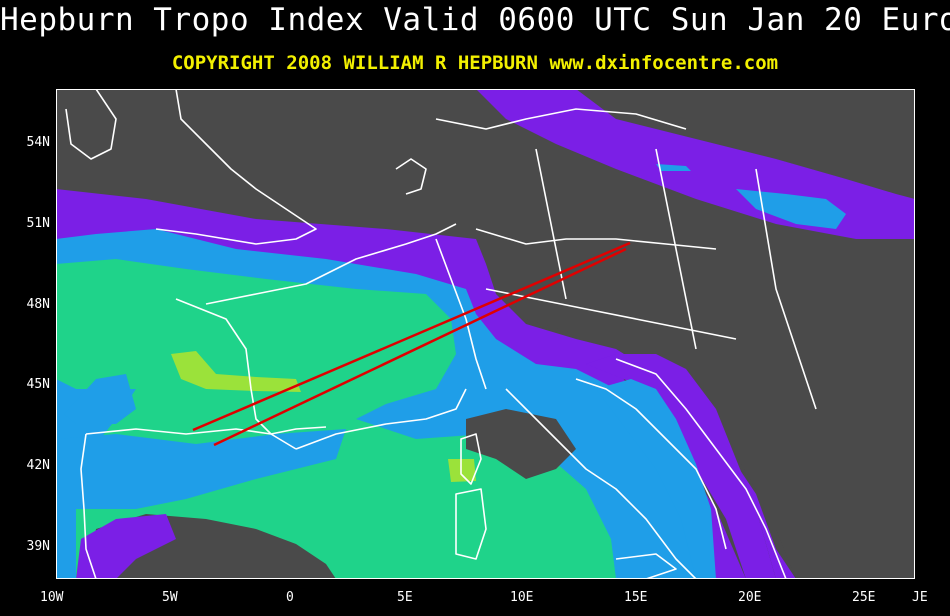 The height and width of the screenshot is (616, 950). Describe the element at coordinates (236, 167) in the screenshot. I see `coastline-britain` at that location.